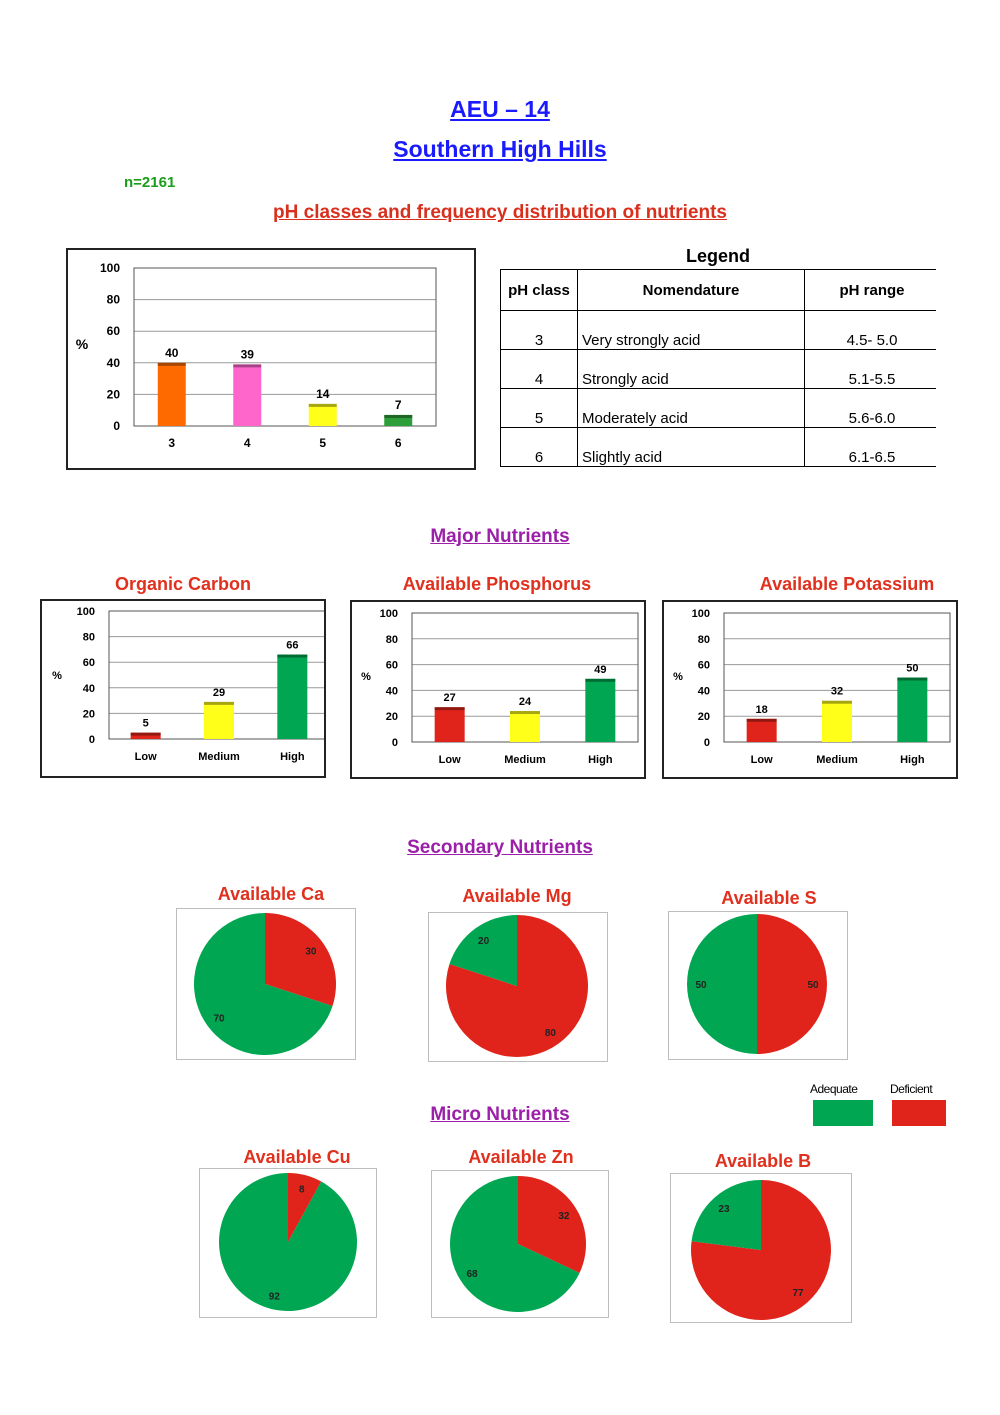 The image size is (1000, 1415). Describe the element at coordinates (718, 369) in the screenshot. I see `legend-row: 4 Strongly acid 5.1-5.5` at that location.